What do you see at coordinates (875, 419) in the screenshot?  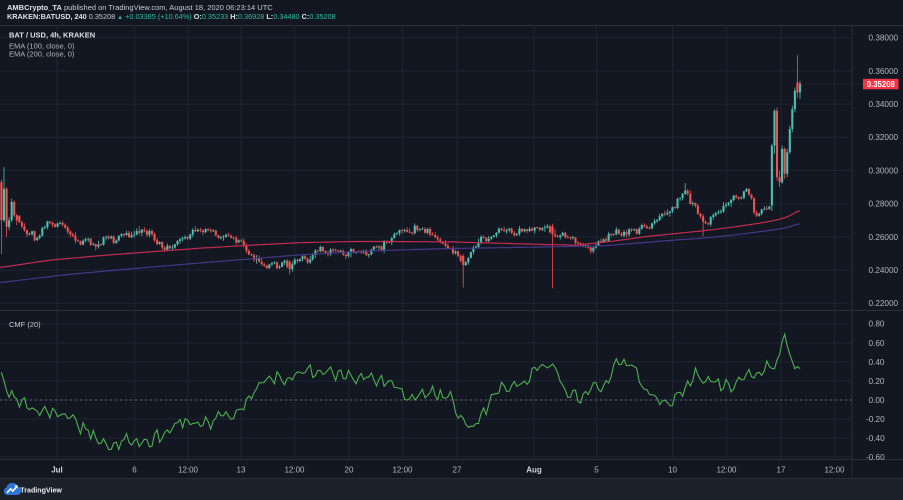 I see `svg-text: -0.20` at bounding box center [875, 419].